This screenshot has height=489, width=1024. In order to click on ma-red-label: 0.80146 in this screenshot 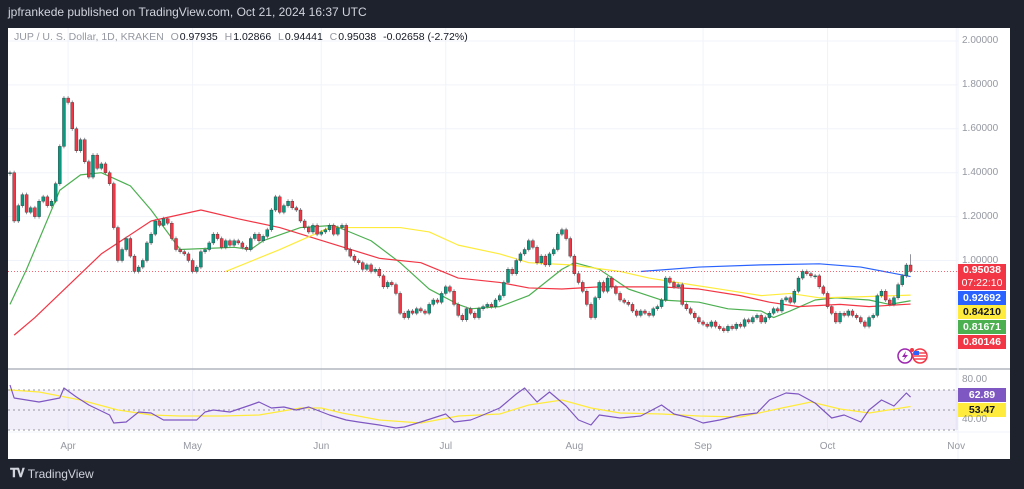, I will do `click(982, 342)`.